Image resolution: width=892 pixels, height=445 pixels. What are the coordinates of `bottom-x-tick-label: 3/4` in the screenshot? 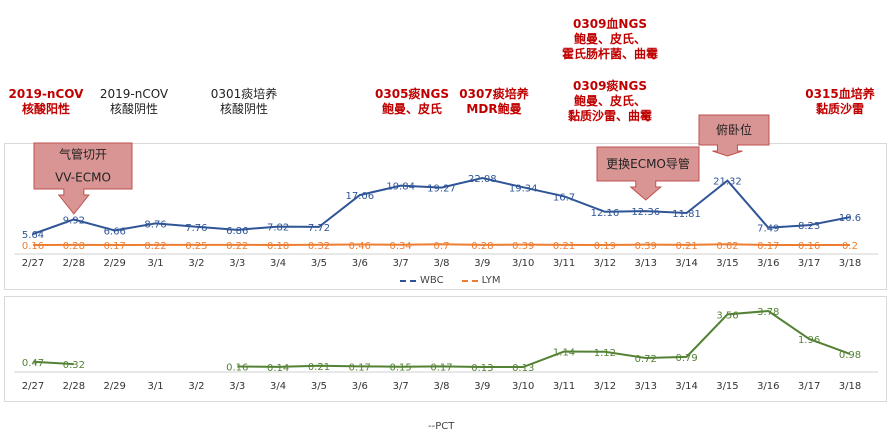 It's located at (278, 386).